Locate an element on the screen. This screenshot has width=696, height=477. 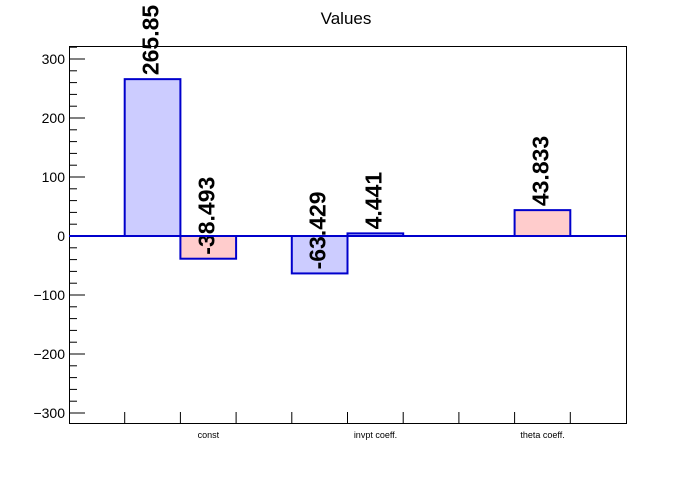
x-category-label: invpt coeff. is located at coordinates (375, 435).